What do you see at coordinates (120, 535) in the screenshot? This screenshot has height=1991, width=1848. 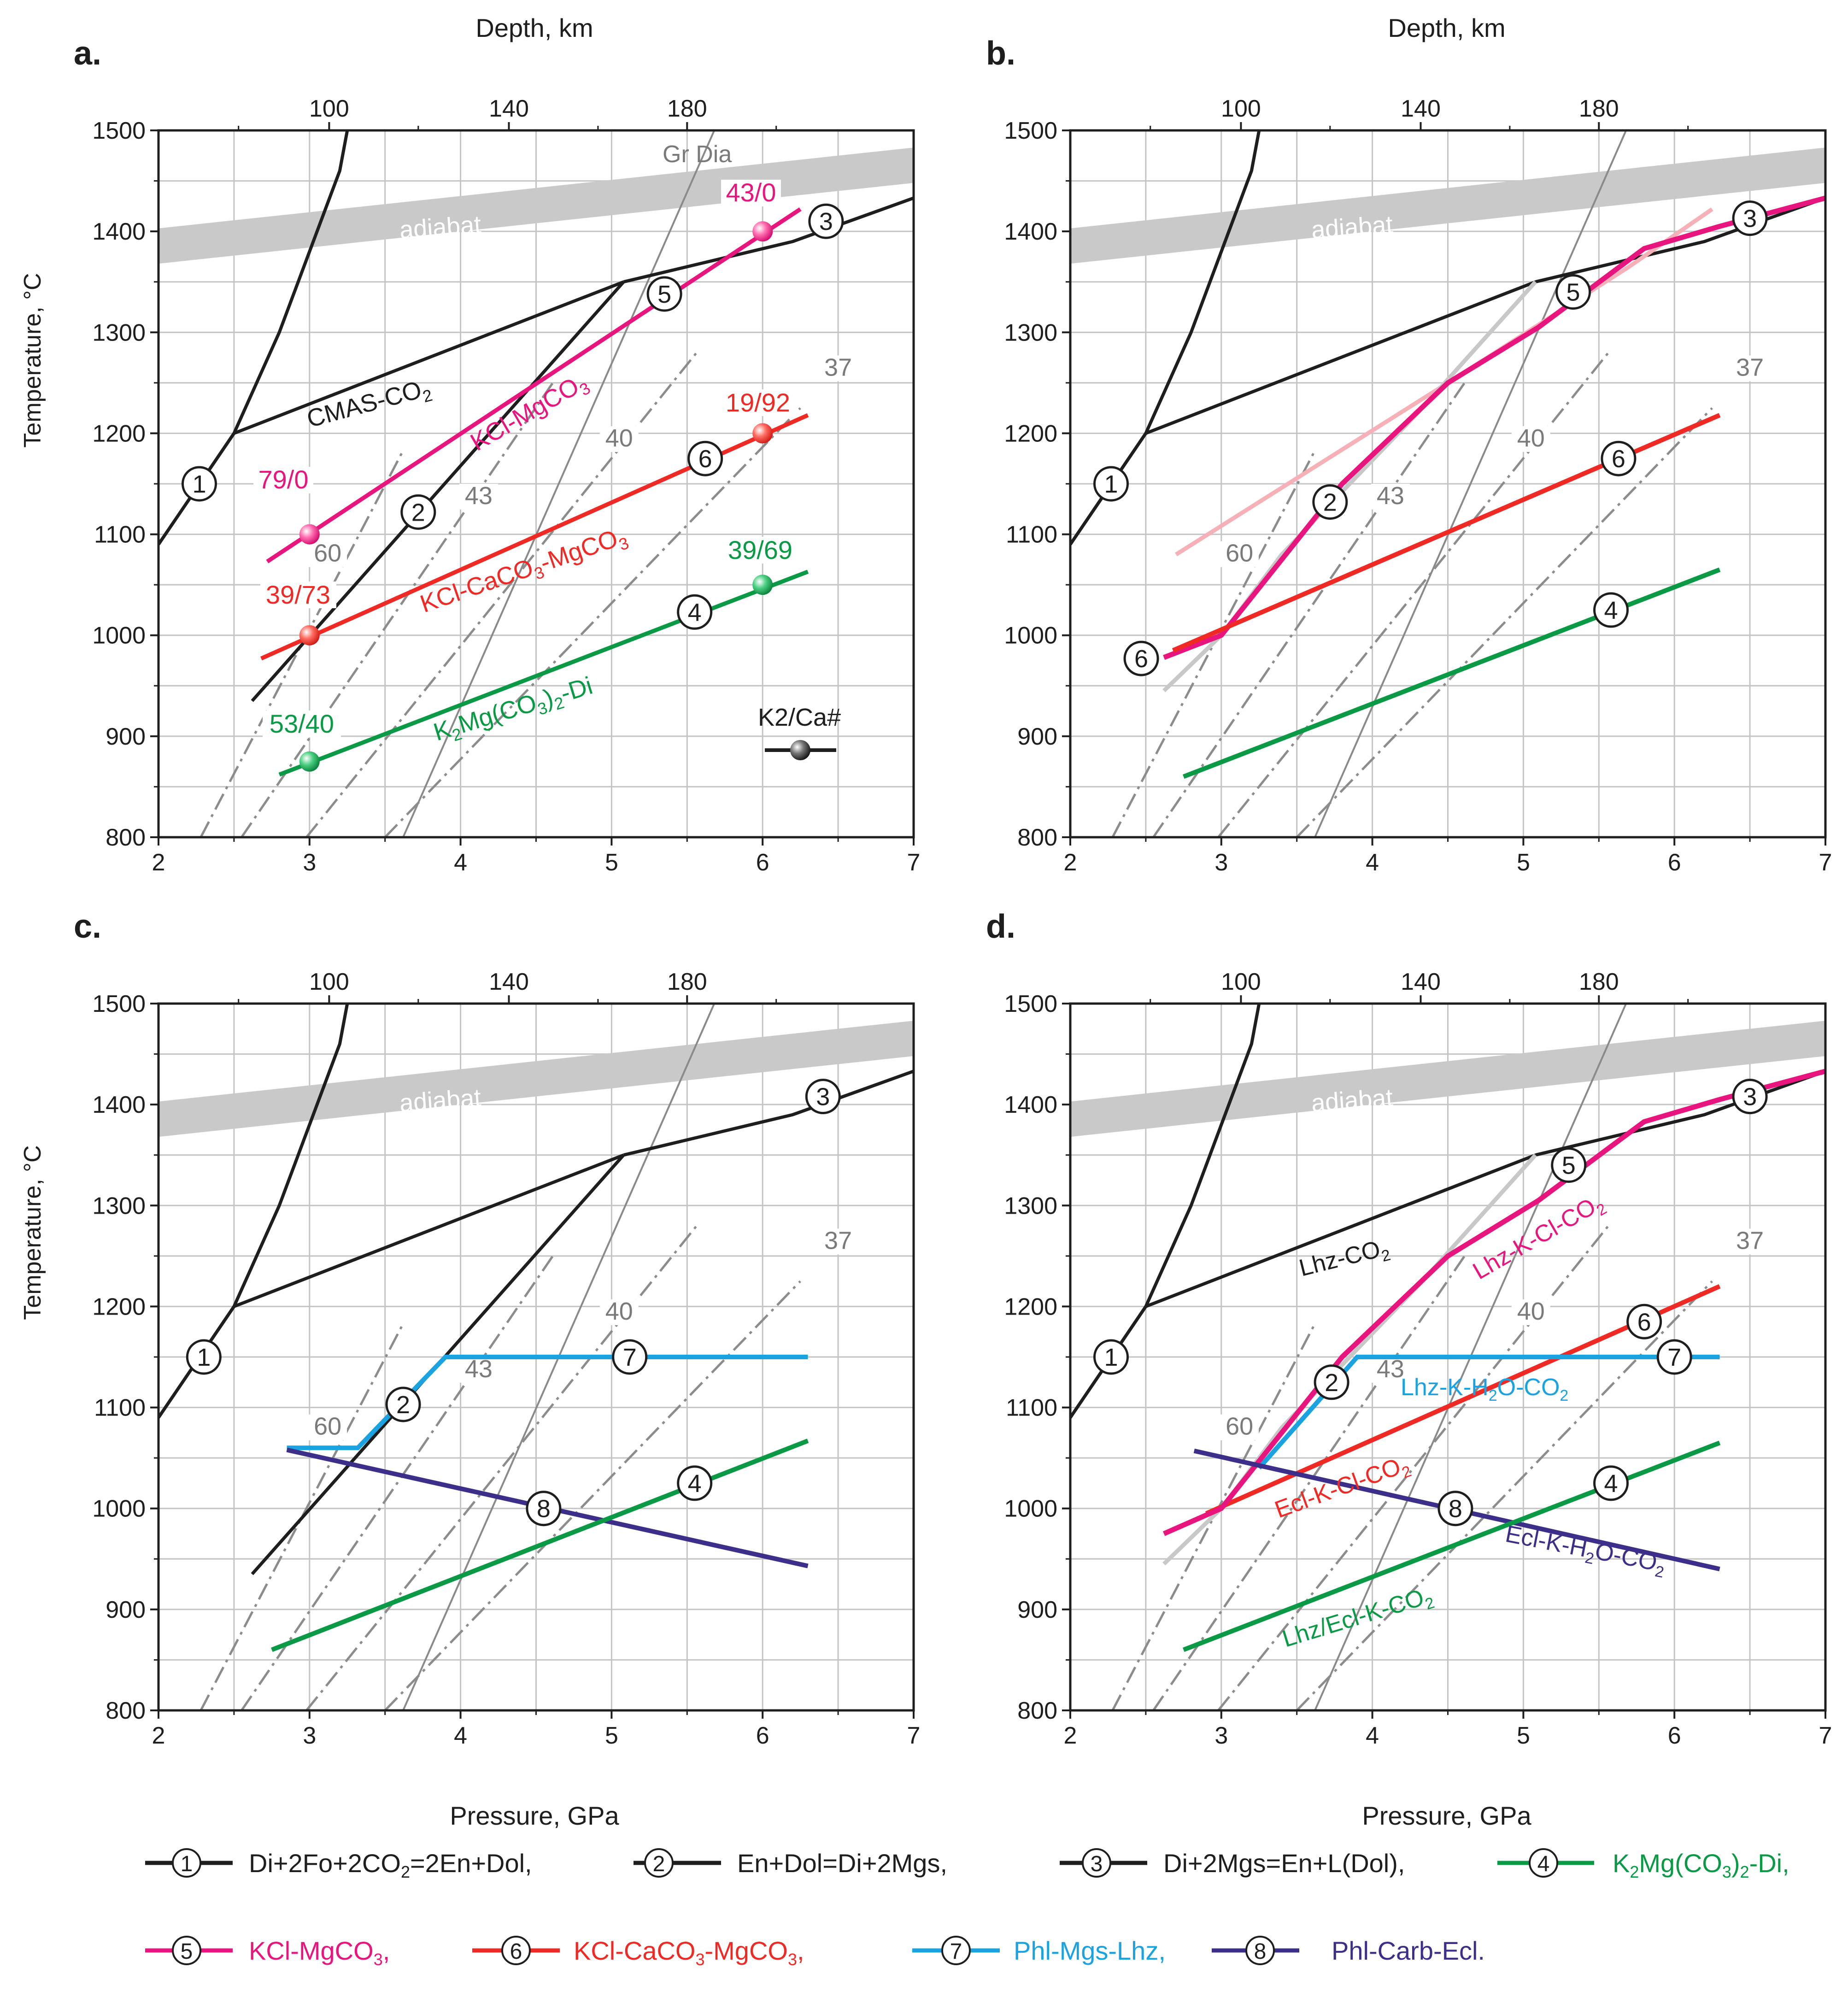 I see `y-tick-label: 1100` at bounding box center [120, 535].